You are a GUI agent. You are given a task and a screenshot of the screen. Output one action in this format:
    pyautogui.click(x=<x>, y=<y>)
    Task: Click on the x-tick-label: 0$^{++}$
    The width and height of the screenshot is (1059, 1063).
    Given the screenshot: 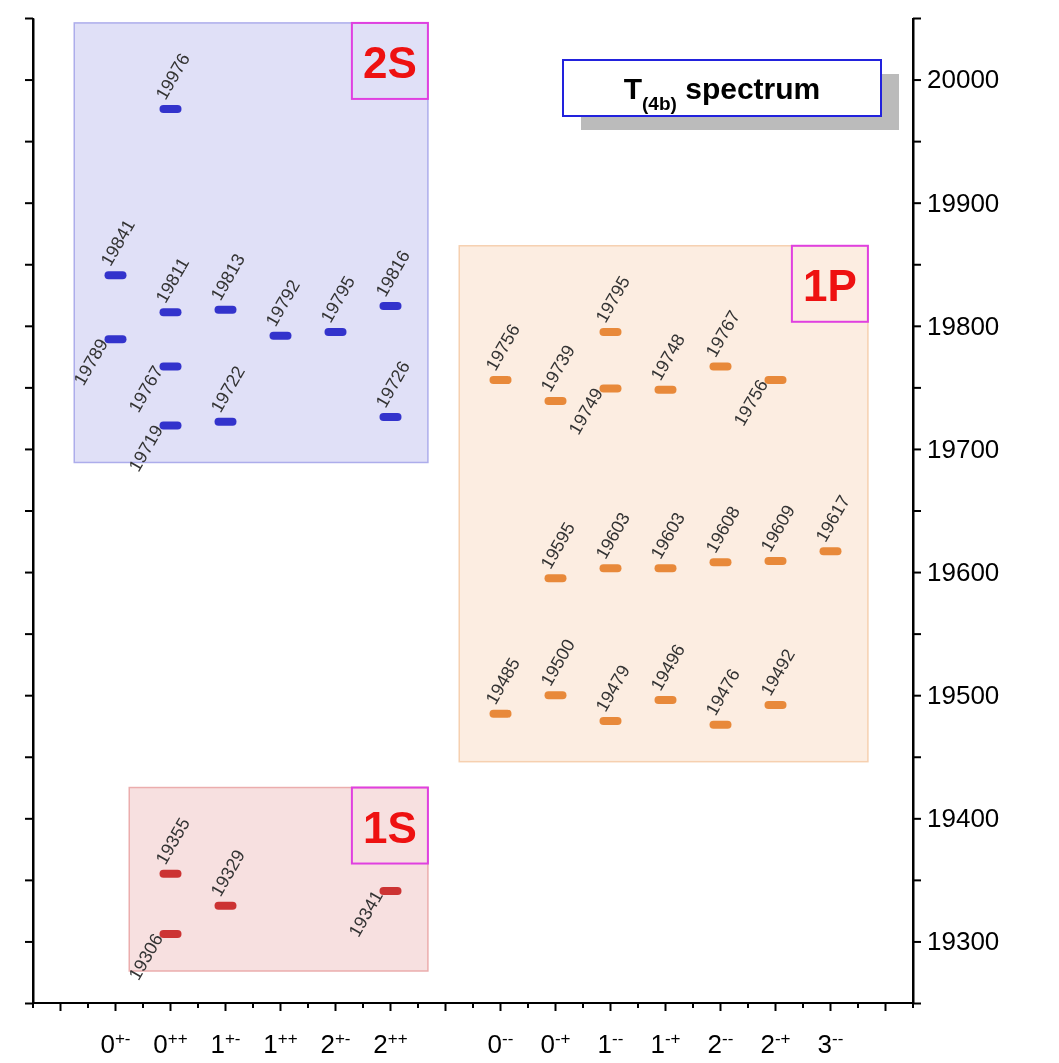 What is the action you would take?
    pyautogui.click(x=170, y=1043)
    